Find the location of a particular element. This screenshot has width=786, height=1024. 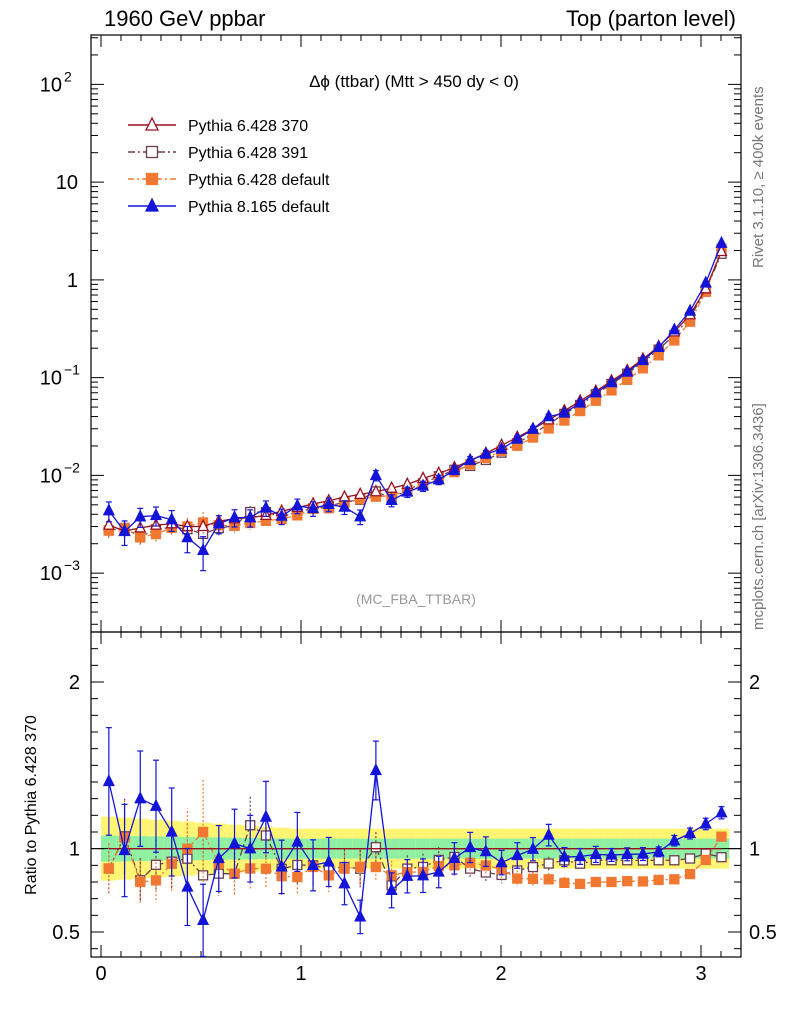

ratio-y-tick-label: 0.5 is located at coordinates (66, 933).